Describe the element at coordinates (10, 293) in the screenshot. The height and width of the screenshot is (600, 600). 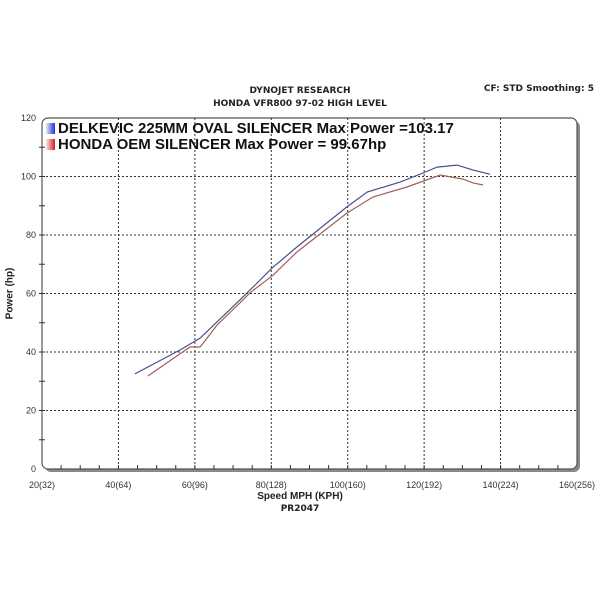
I see `y-axis-label: Power (hp)` at that location.